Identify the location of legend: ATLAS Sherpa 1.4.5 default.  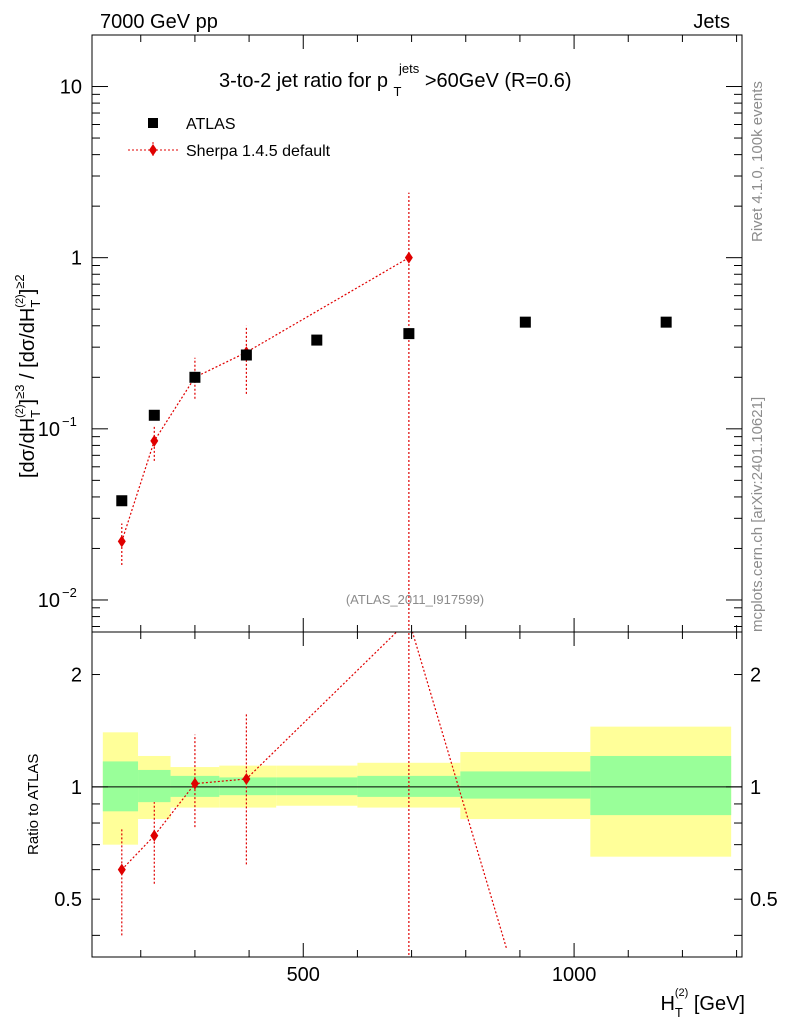
(229, 138).